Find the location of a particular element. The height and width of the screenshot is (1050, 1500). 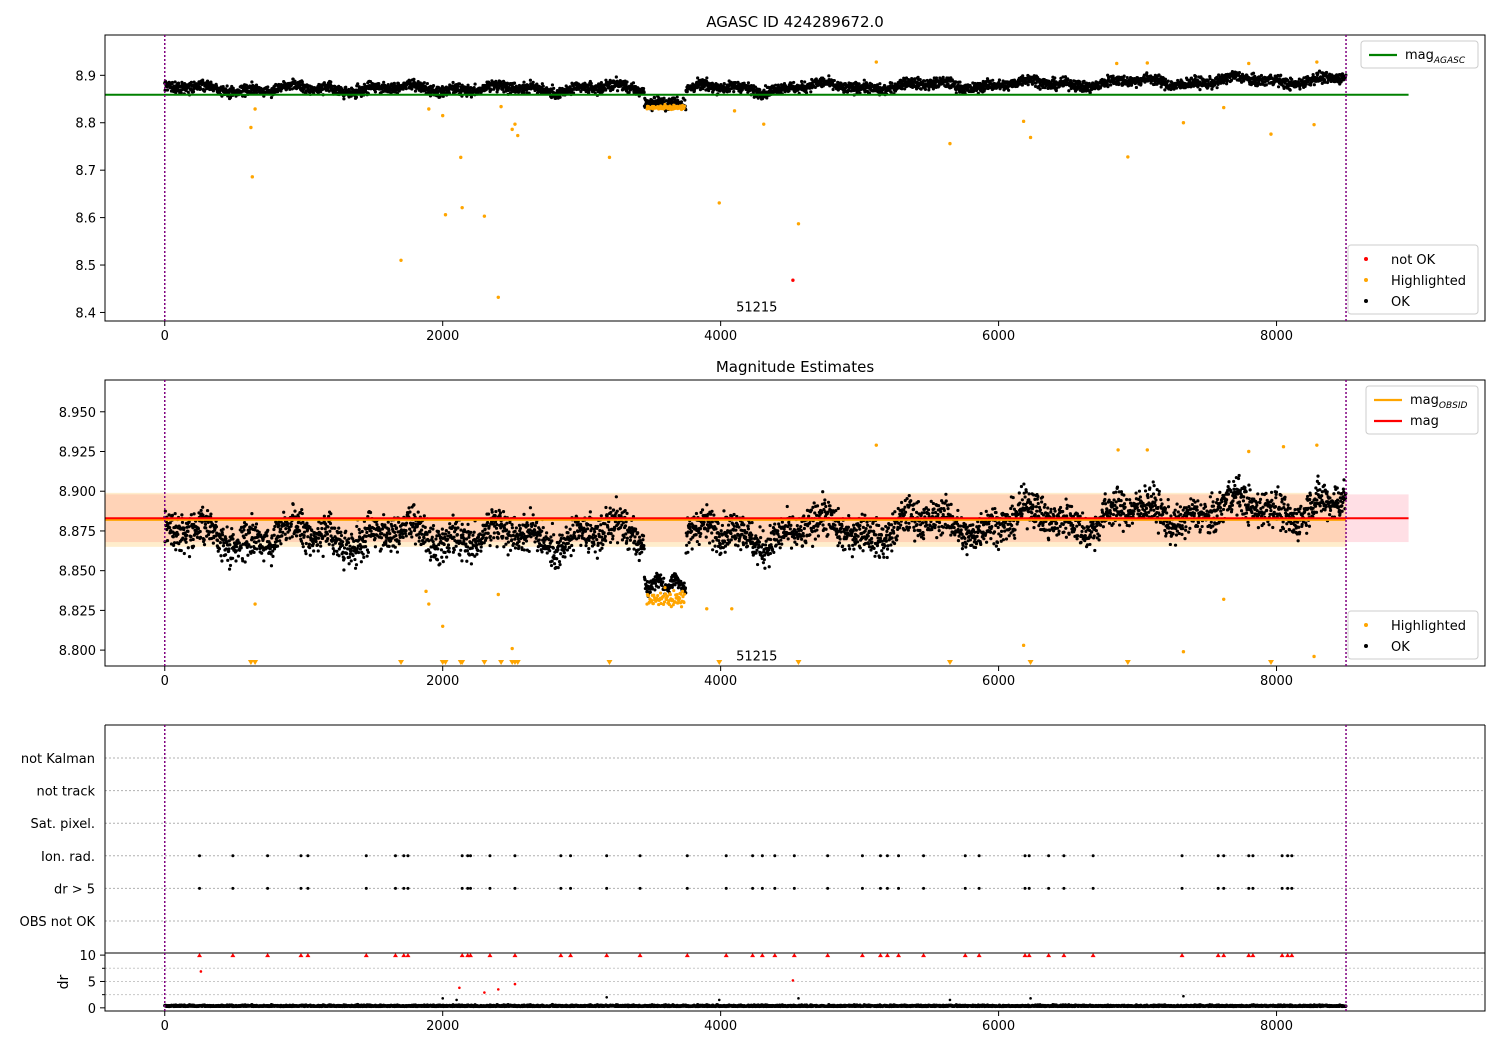

y-tick-label: 8.4 is located at coordinates (85, 313).